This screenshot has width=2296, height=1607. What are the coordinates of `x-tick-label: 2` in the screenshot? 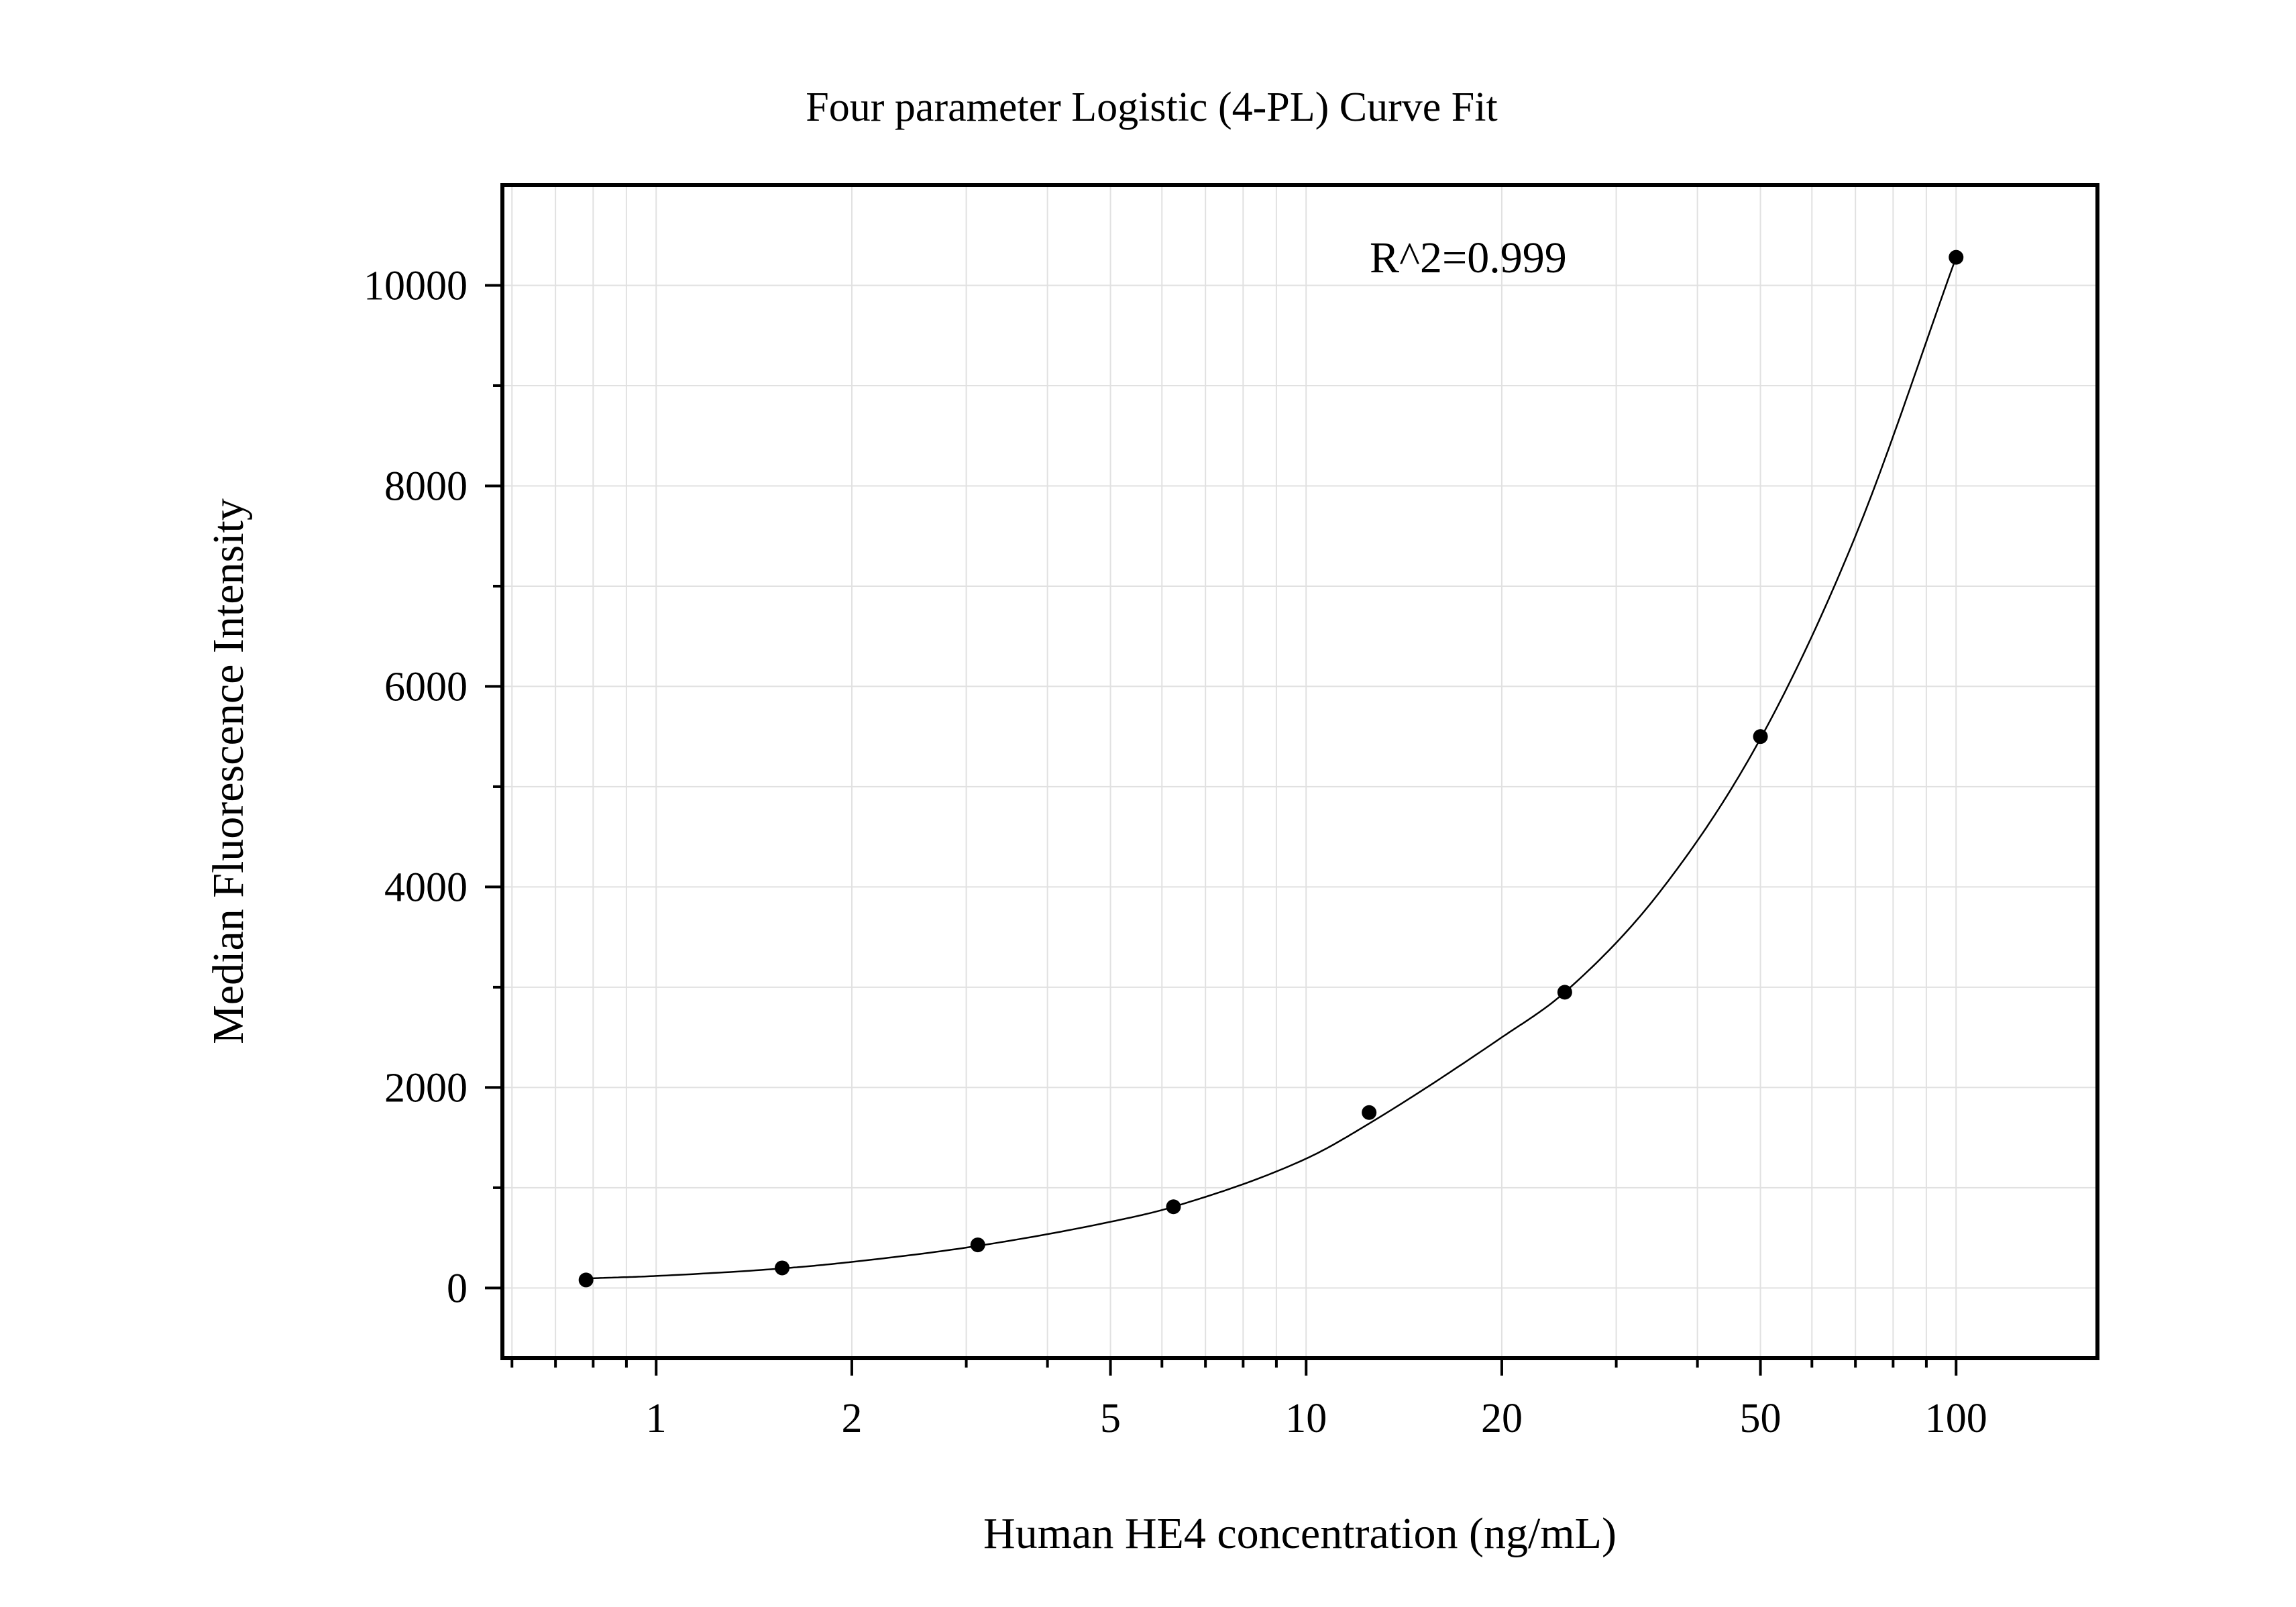 It's located at (851, 1419).